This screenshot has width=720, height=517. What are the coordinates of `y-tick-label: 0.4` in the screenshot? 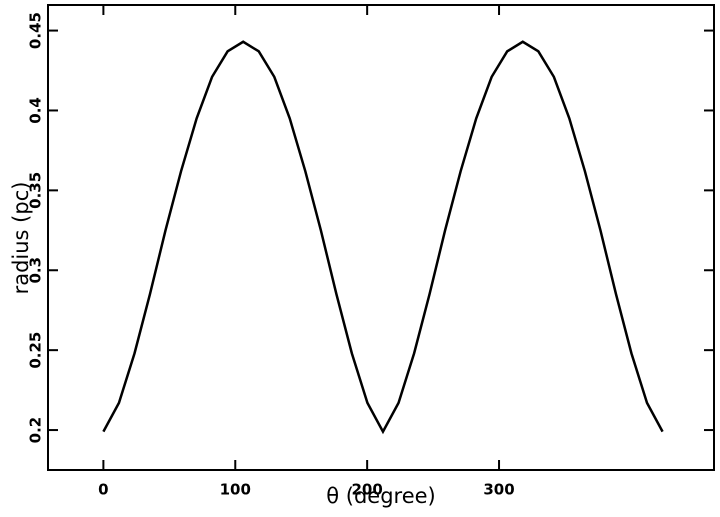 It's located at (36, 110).